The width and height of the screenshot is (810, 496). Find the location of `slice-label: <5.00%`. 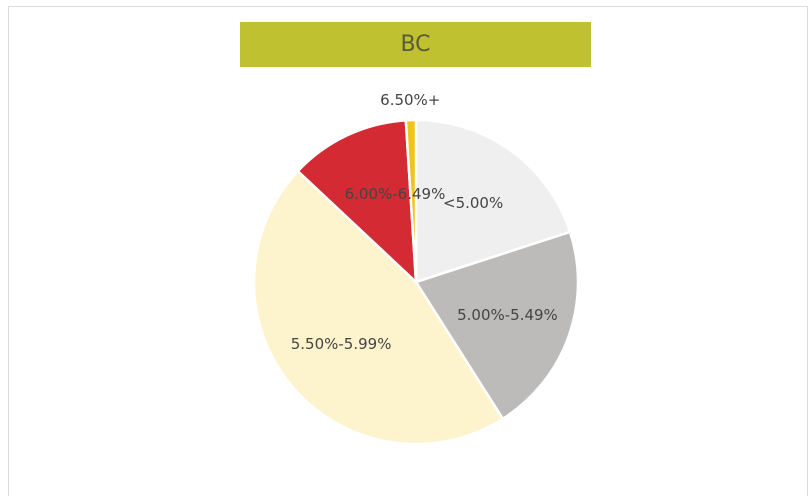

slice-label: <5.00% is located at coordinates (473, 203).